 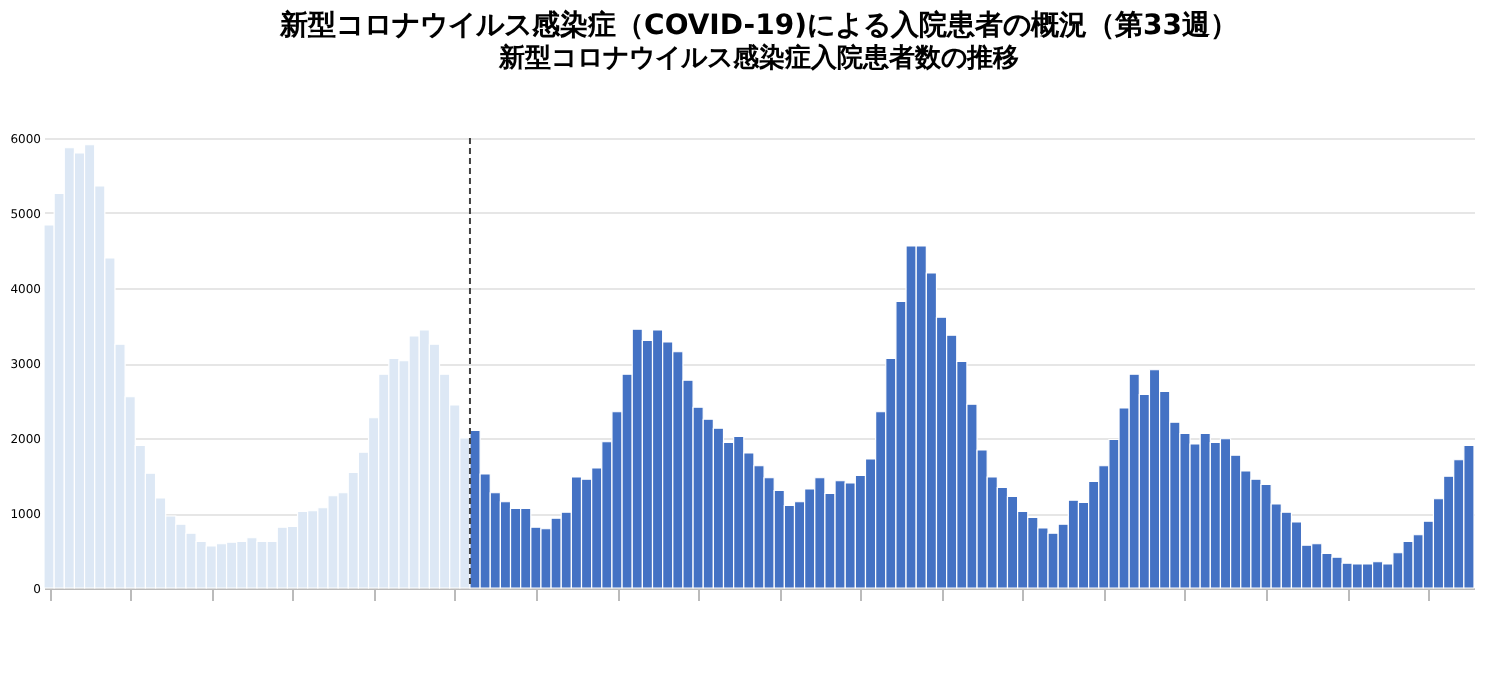 What do you see at coordinates (758, 25) in the screenshot?
I see `chart-title: 新型コロナウイルス感染症（COVID-19)による入院患者の概況（第33週）` at bounding box center [758, 25].